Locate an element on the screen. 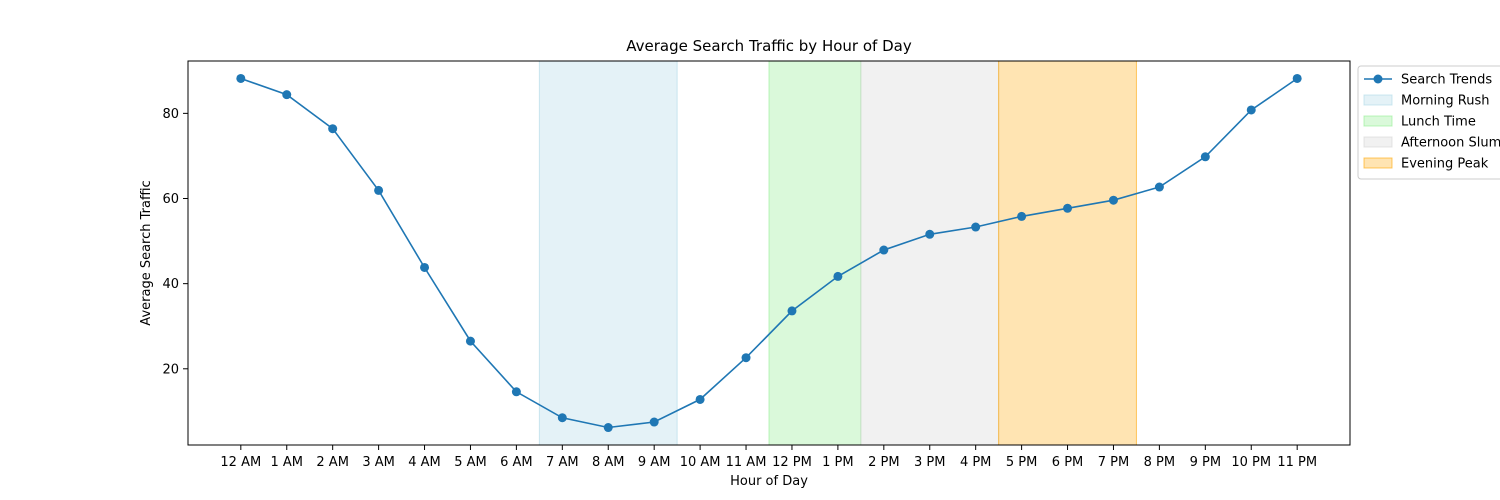 This screenshot has height=500, width=1500. x-tick-label: 2 PM is located at coordinates (883, 462).